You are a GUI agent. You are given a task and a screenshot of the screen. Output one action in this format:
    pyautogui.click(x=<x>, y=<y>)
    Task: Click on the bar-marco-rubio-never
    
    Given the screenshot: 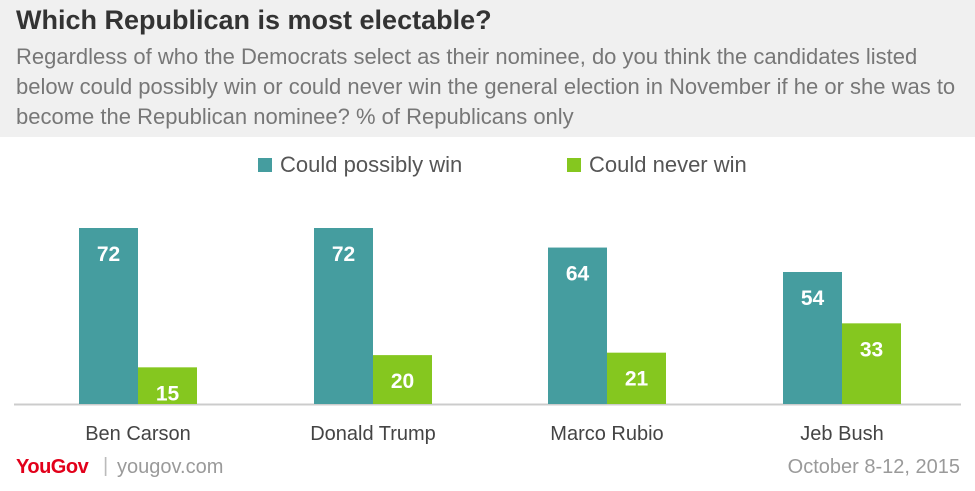 What is the action you would take?
    pyautogui.click(x=636, y=378)
    